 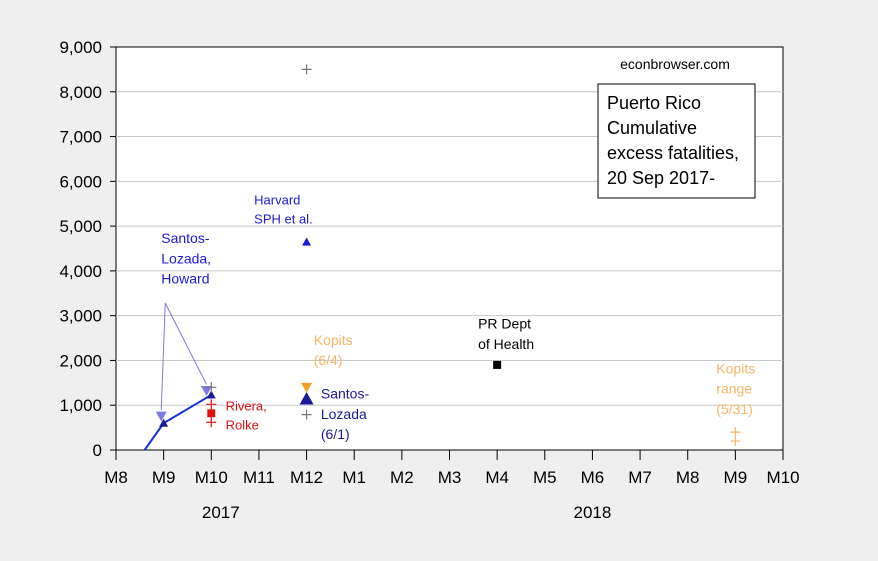 What do you see at coordinates (242, 424) in the screenshot?
I see `annotation-text: Rolke` at bounding box center [242, 424].